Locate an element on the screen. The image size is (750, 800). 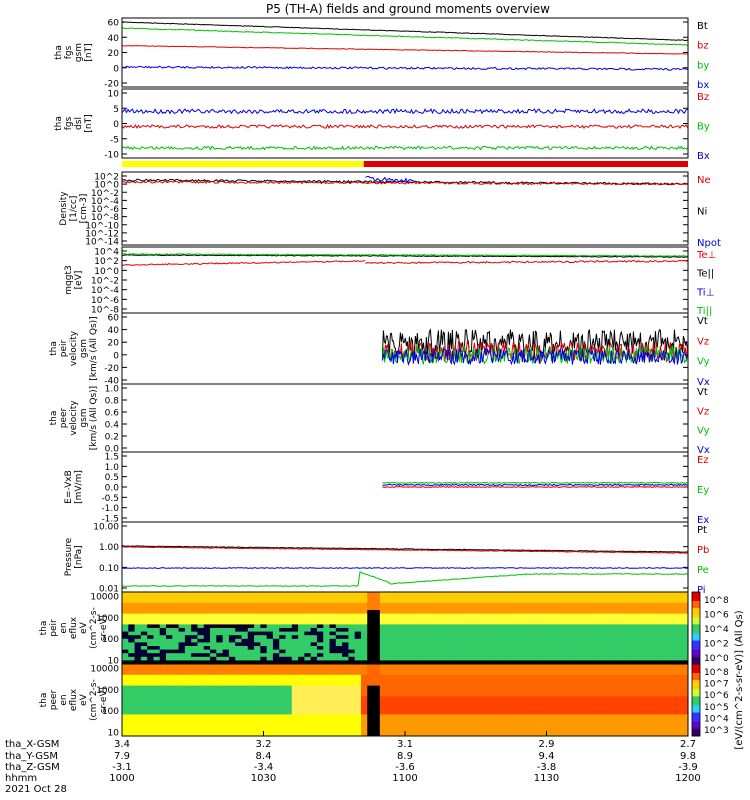
y-axis-label: tha is located at coordinates (54, 418).